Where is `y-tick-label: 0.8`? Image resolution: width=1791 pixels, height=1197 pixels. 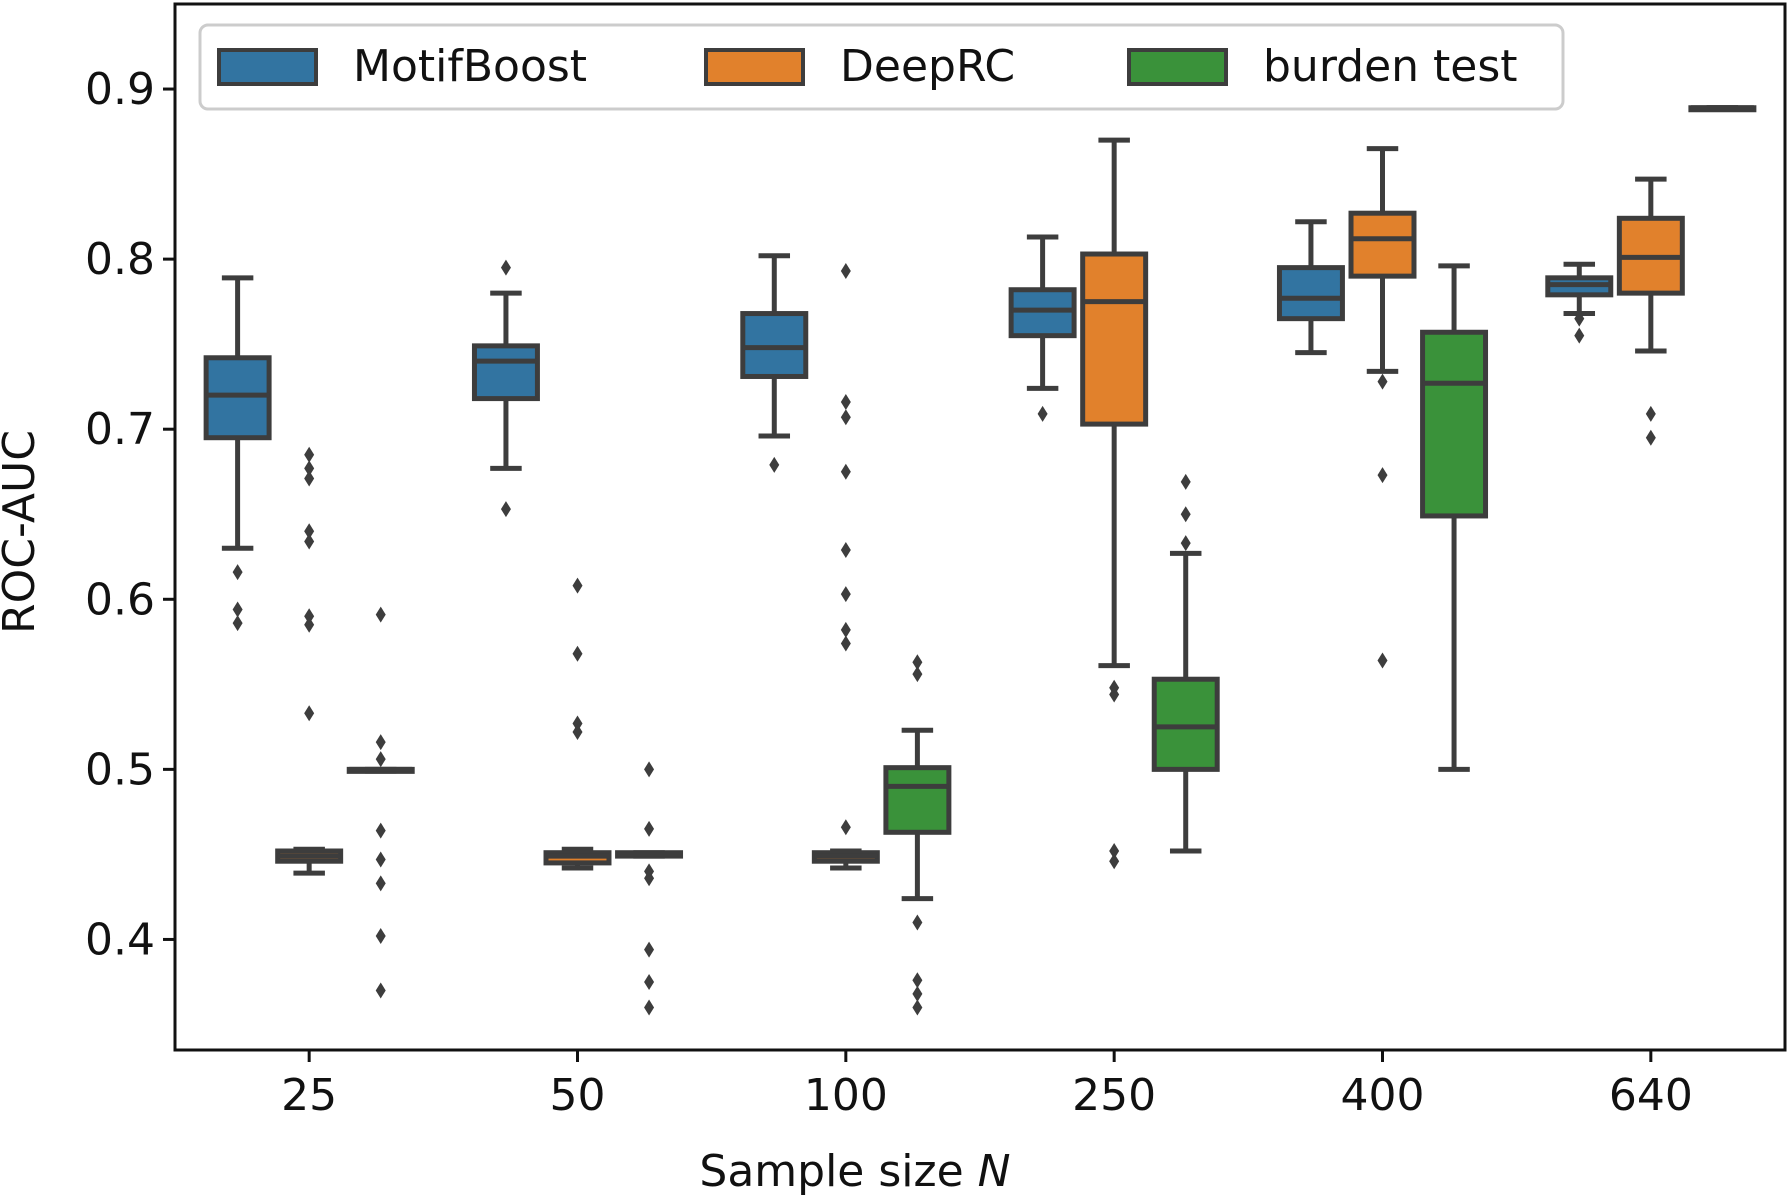 y-tick-label: 0.8 is located at coordinates (120, 259).